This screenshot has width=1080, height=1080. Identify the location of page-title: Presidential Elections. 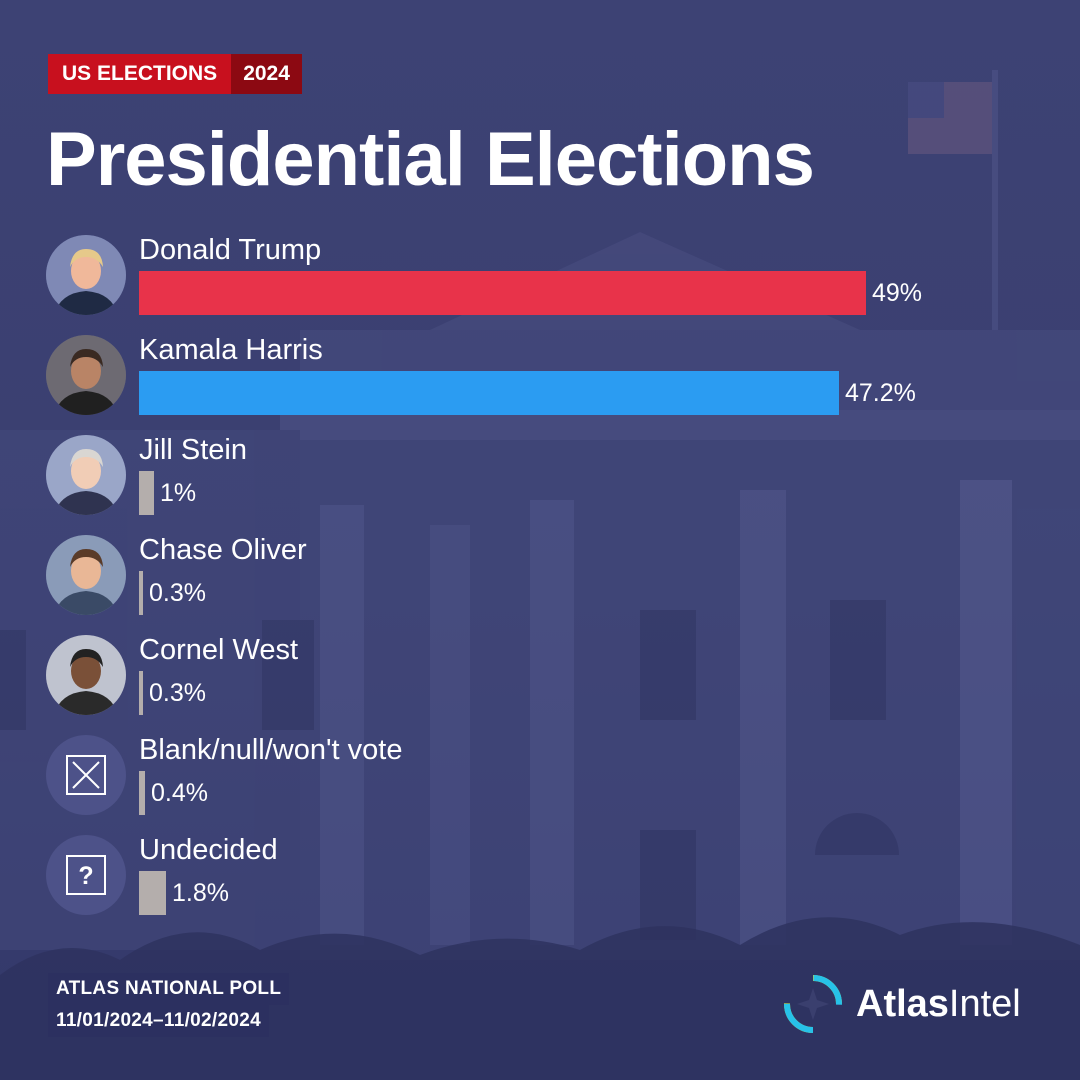
(430, 159).